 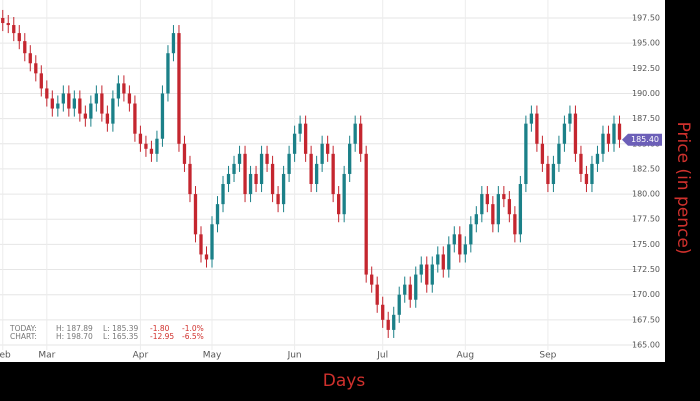 I want to click on y-tick-label: 197.50, so click(x=646, y=18).